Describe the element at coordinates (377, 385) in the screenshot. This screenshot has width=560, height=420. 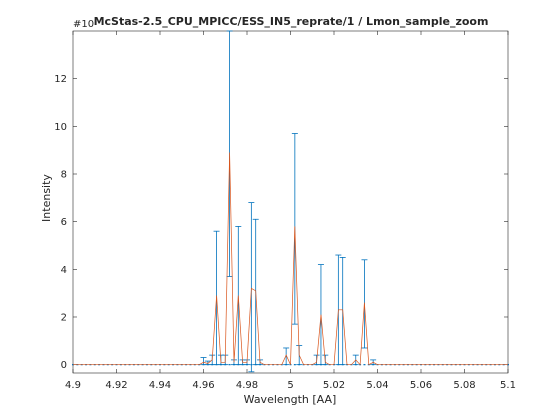
I see `x-tick-label: 5.04` at that location.